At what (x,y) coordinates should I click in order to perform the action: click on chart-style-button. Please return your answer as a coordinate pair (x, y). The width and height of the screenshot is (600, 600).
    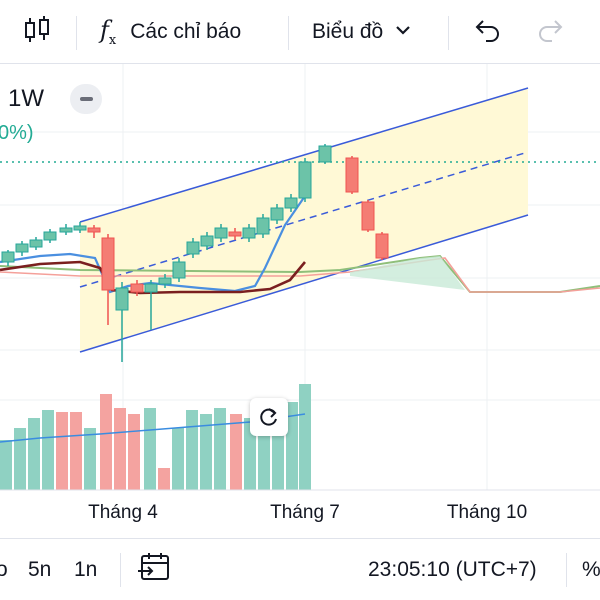
    Looking at the image, I should click on (37, 32).